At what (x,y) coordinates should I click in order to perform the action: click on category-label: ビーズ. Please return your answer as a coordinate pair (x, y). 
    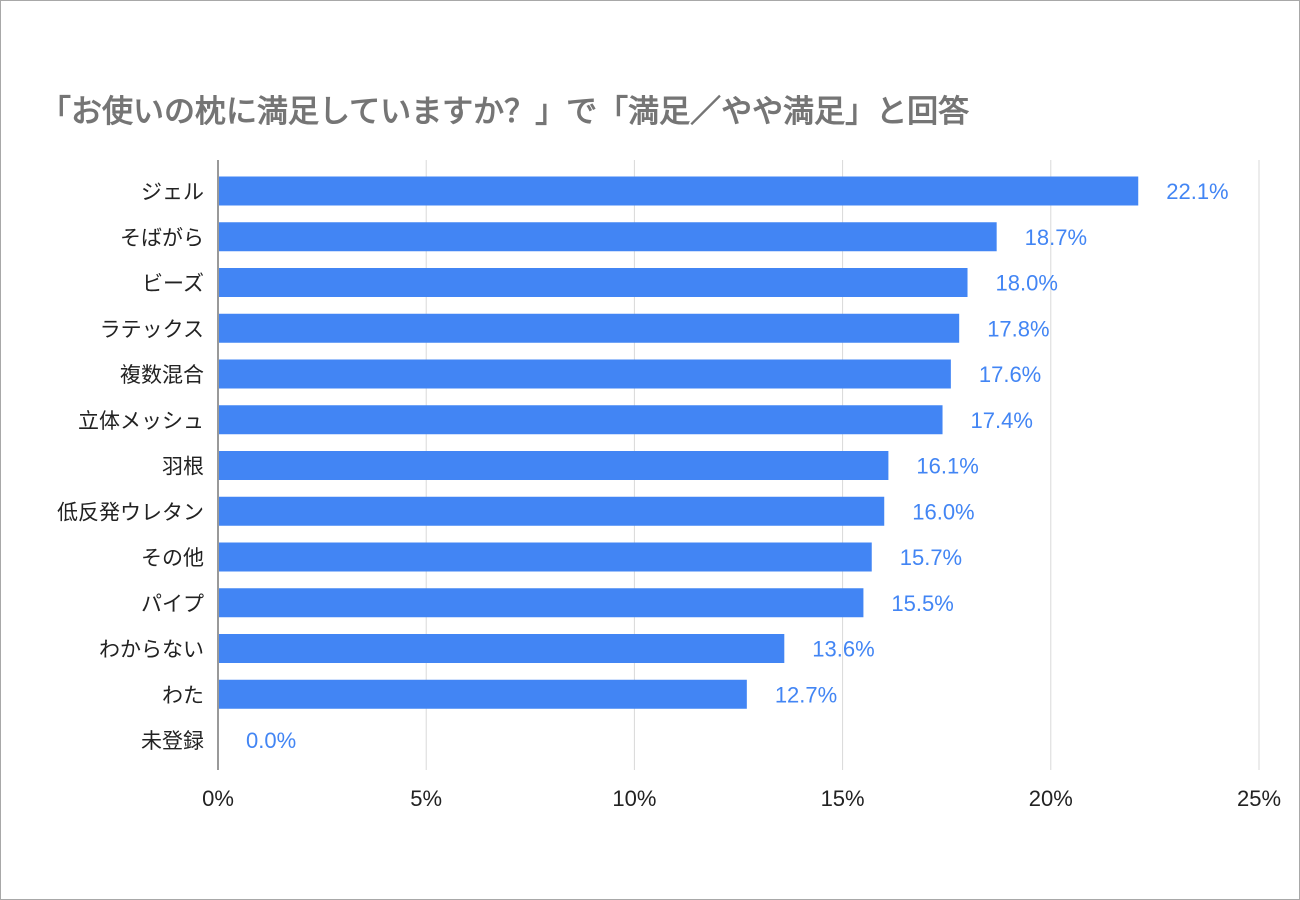
    Looking at the image, I should click on (173, 284).